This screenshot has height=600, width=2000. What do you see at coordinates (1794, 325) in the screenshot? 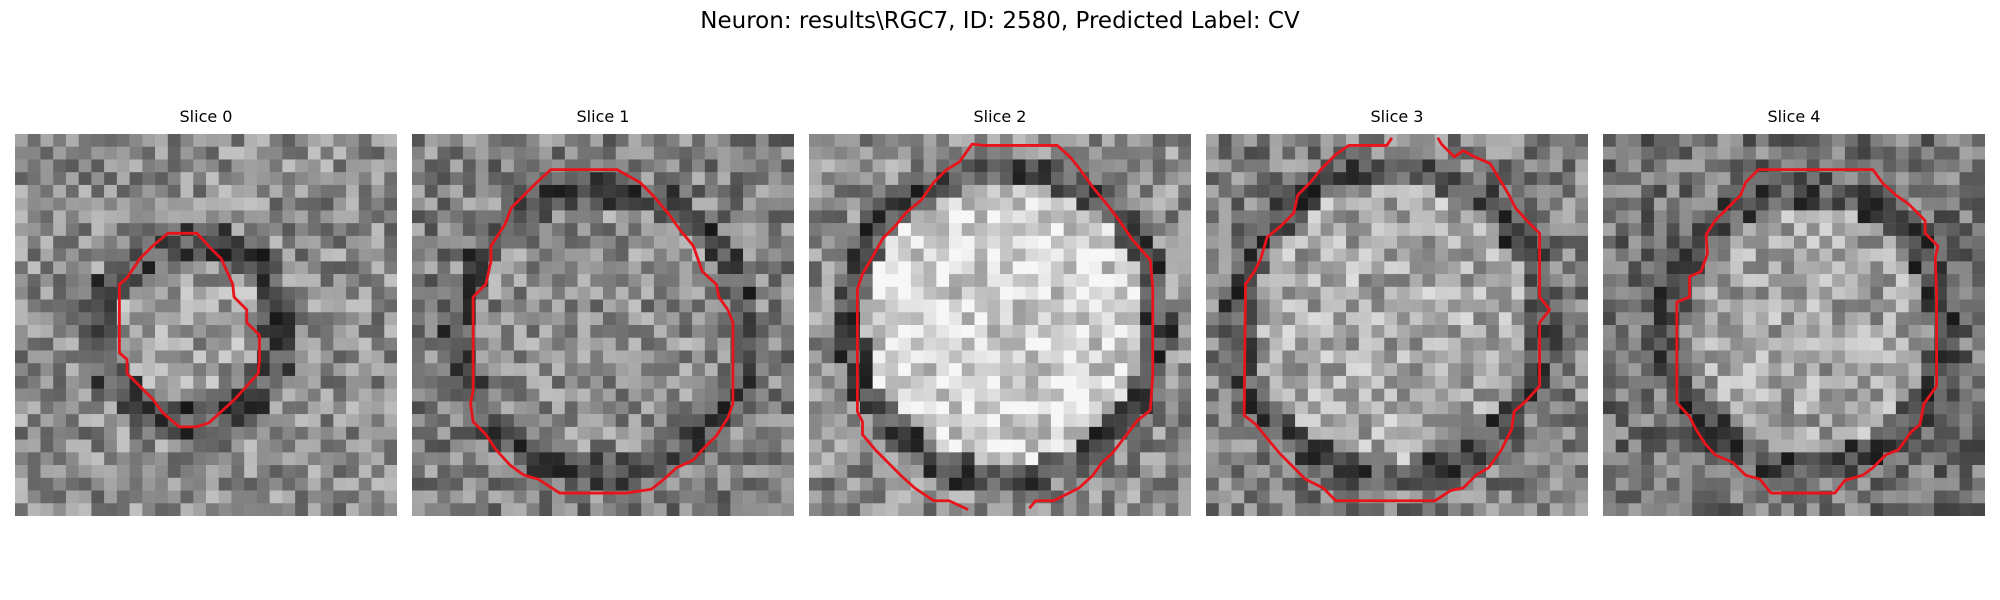
I see `slice-4-image` at bounding box center [1794, 325].